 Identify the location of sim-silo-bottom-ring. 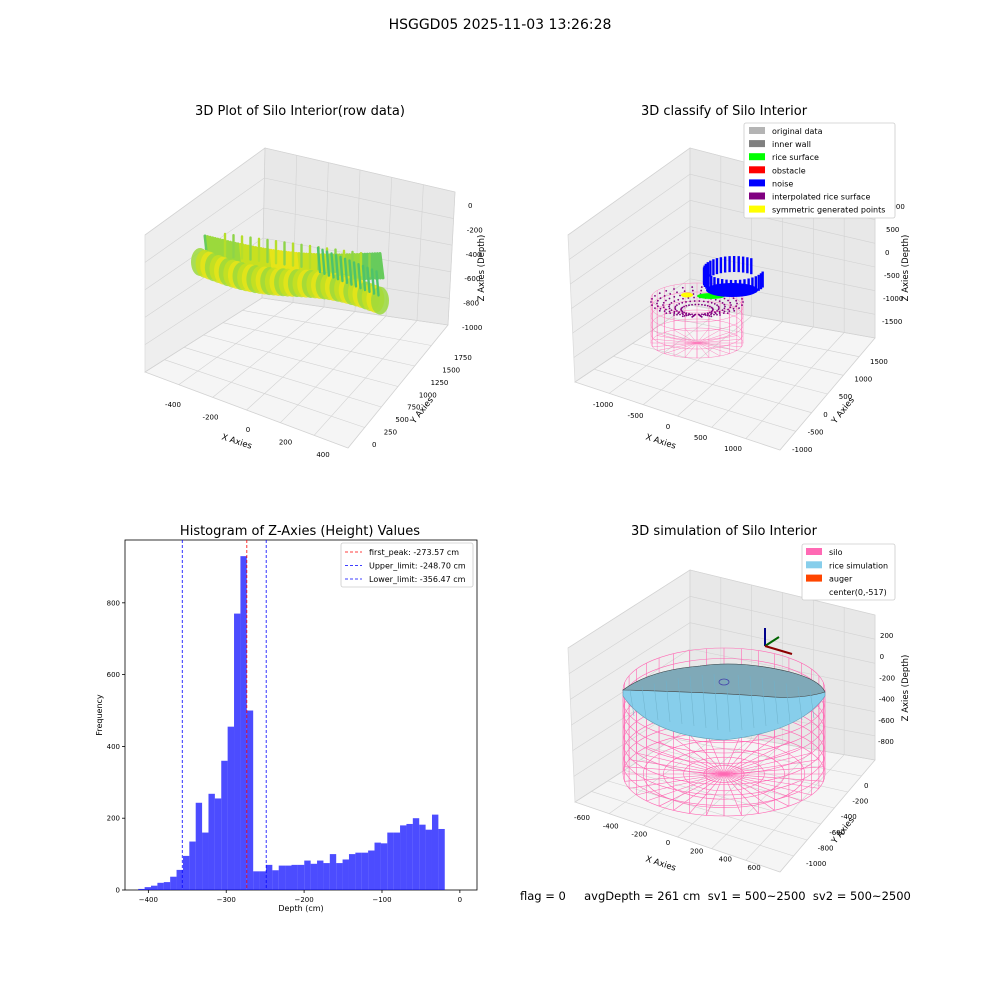
(724, 774).